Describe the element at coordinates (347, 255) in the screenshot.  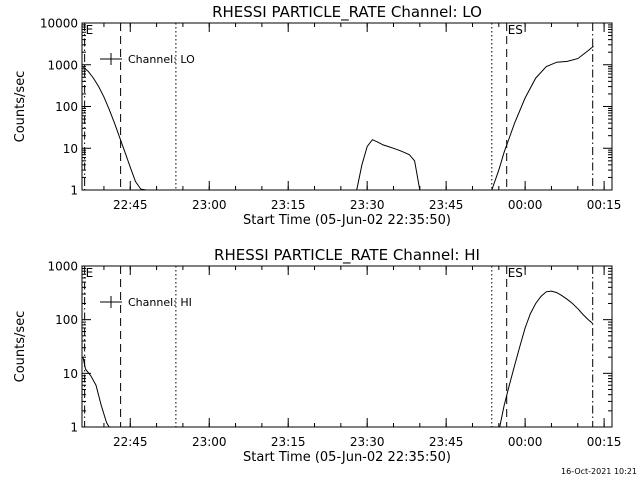
I see `chart-title: RHESSI PARTICLE_RATE Channel: HI` at that location.